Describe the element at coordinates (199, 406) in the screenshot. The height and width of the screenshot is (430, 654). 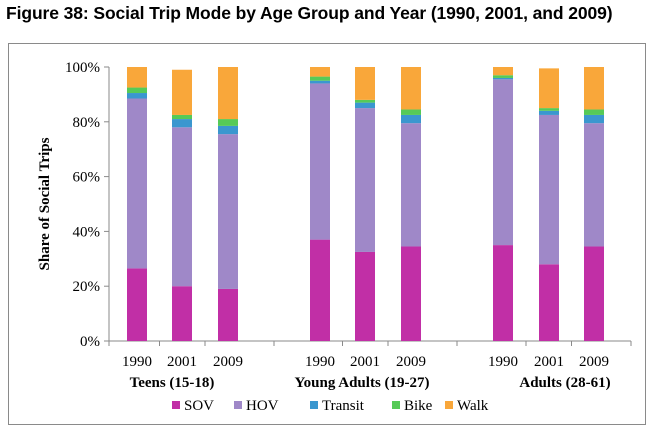
I see `legend-label-sov: SOV` at that location.